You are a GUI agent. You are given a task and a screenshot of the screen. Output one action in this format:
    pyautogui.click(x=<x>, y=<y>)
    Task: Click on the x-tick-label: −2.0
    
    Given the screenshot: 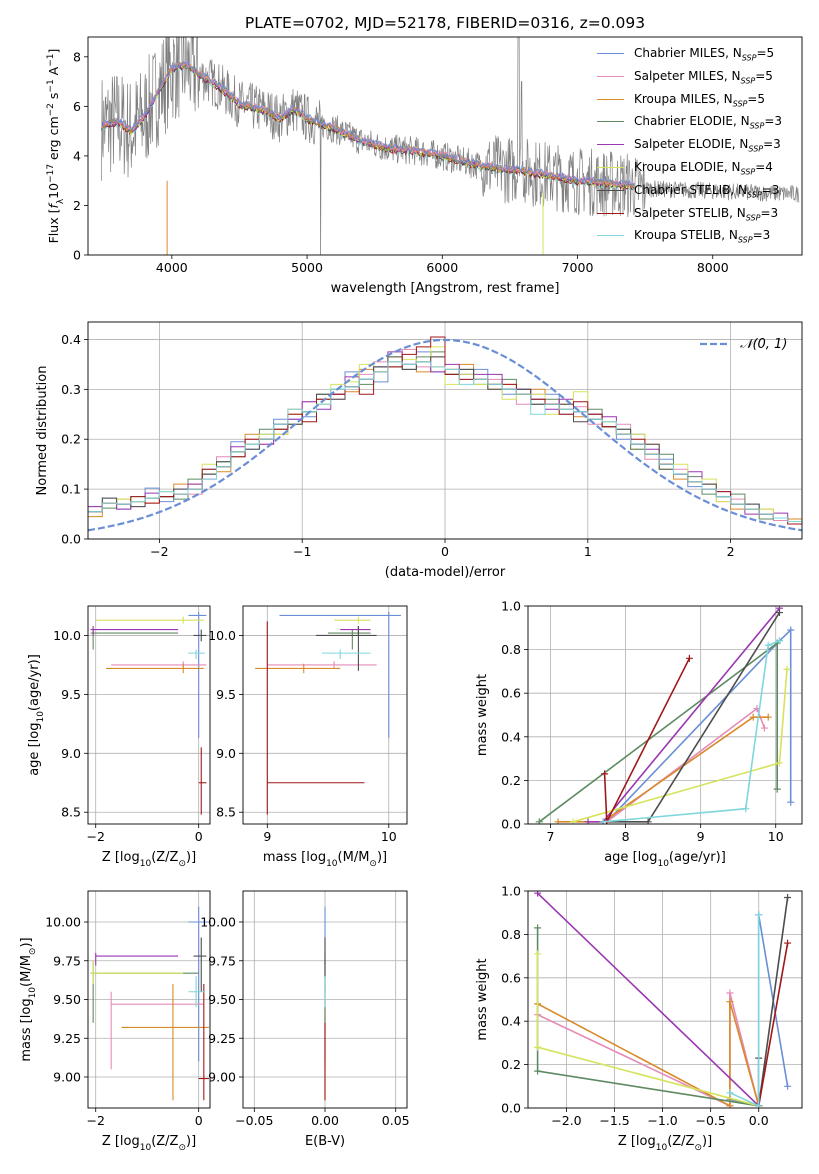 What is the action you would take?
    pyautogui.click(x=566, y=1120)
    